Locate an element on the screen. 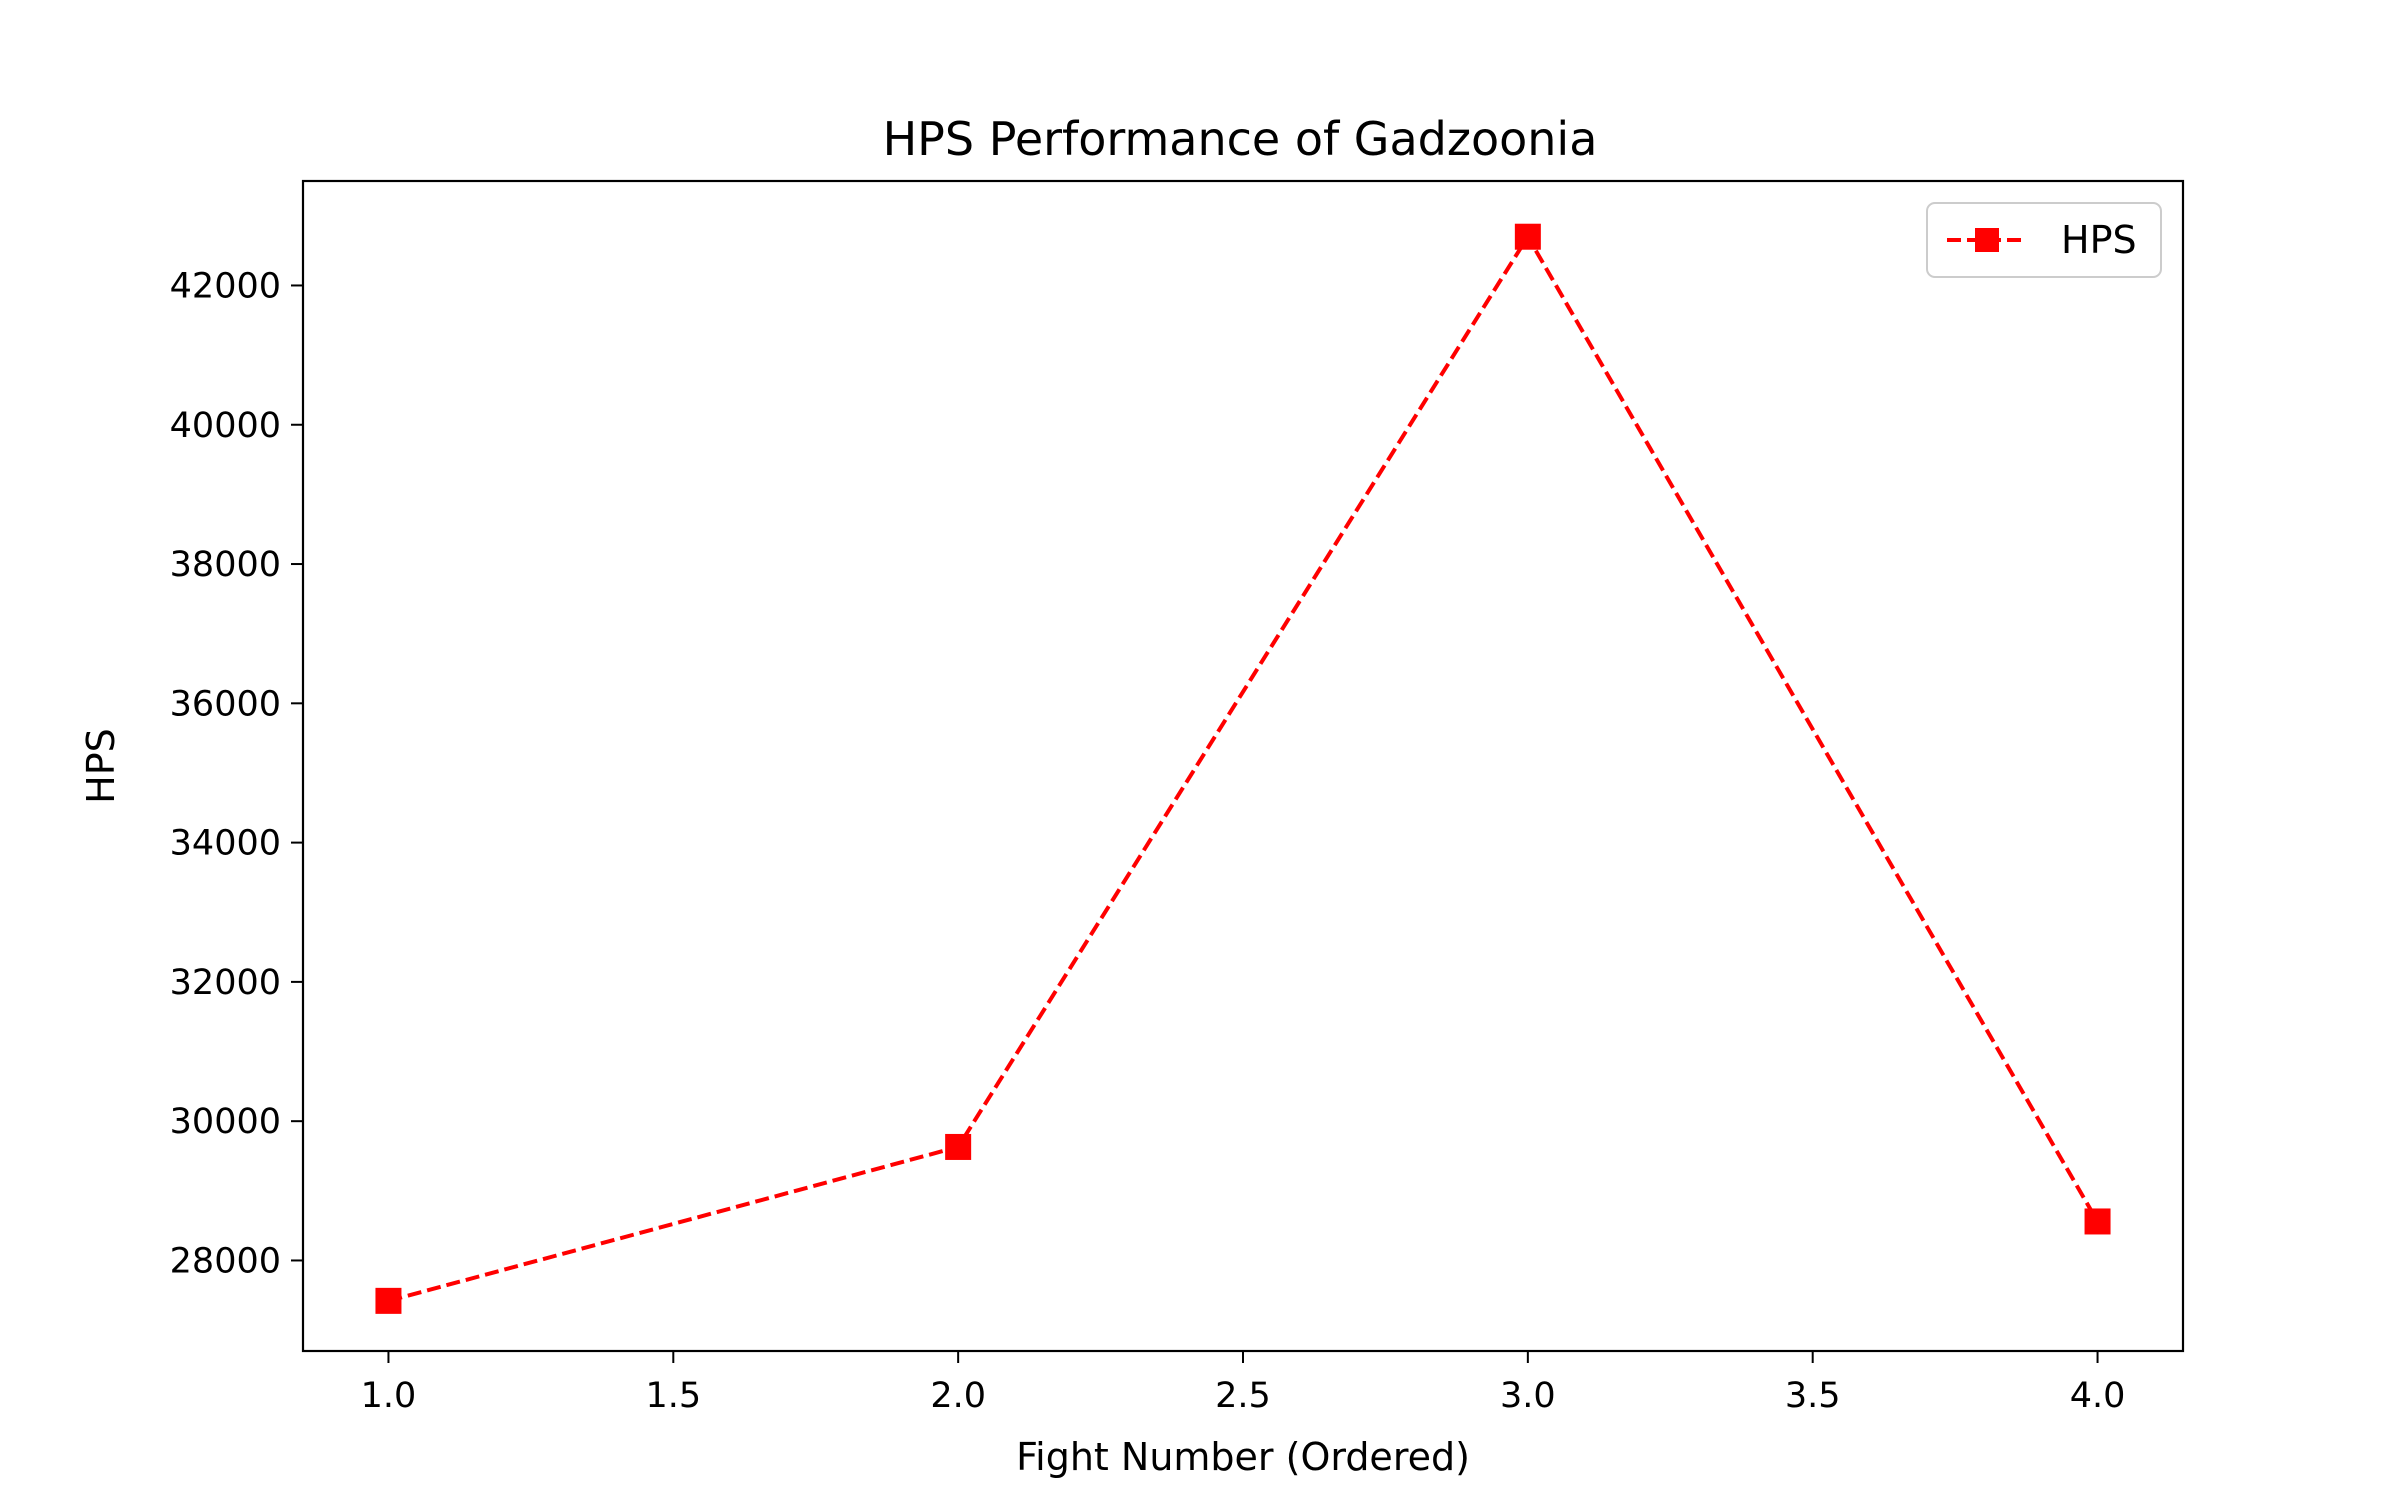 This screenshot has width=2400, height=1500. y-tick-label: 28000 is located at coordinates (225, 1261).